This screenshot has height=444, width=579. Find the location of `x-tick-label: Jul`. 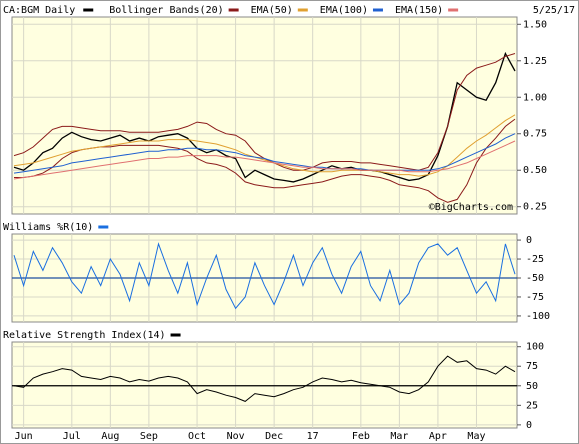

x-tick-label: Jul is located at coordinates (72, 436).